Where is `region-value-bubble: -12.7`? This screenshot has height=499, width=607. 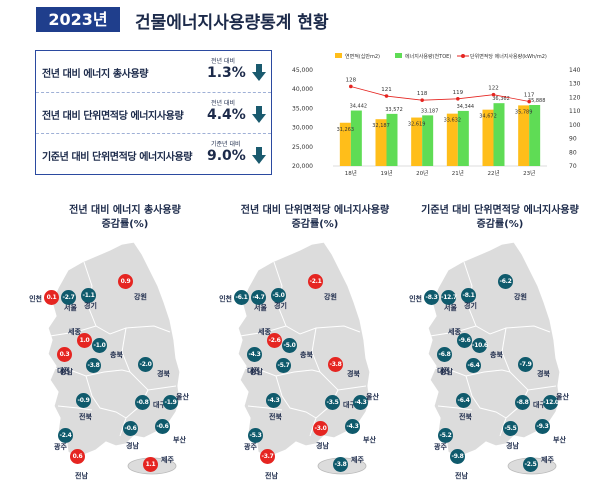 region-value-bubble: -12.7 is located at coordinates (449, 297).